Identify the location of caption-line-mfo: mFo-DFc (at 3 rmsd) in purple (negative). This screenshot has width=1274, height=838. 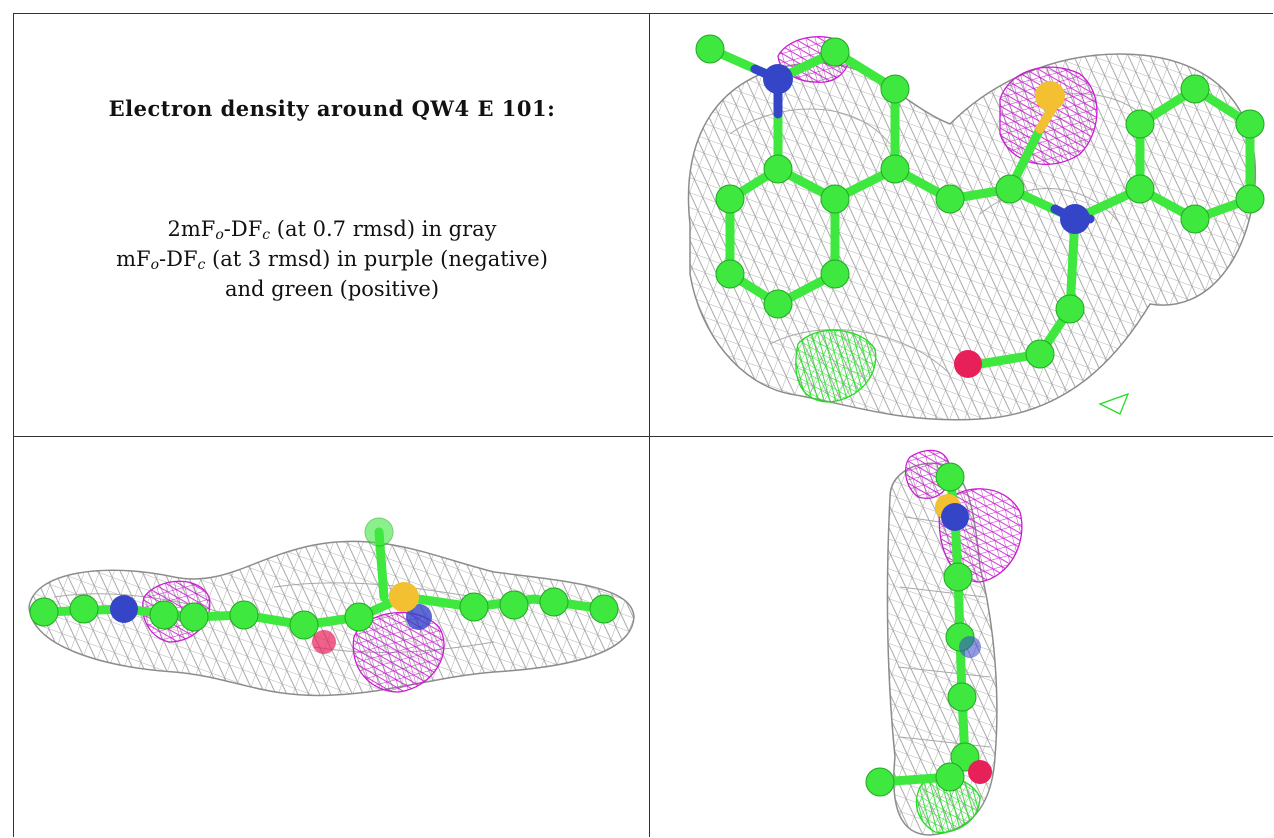
(332, 260).